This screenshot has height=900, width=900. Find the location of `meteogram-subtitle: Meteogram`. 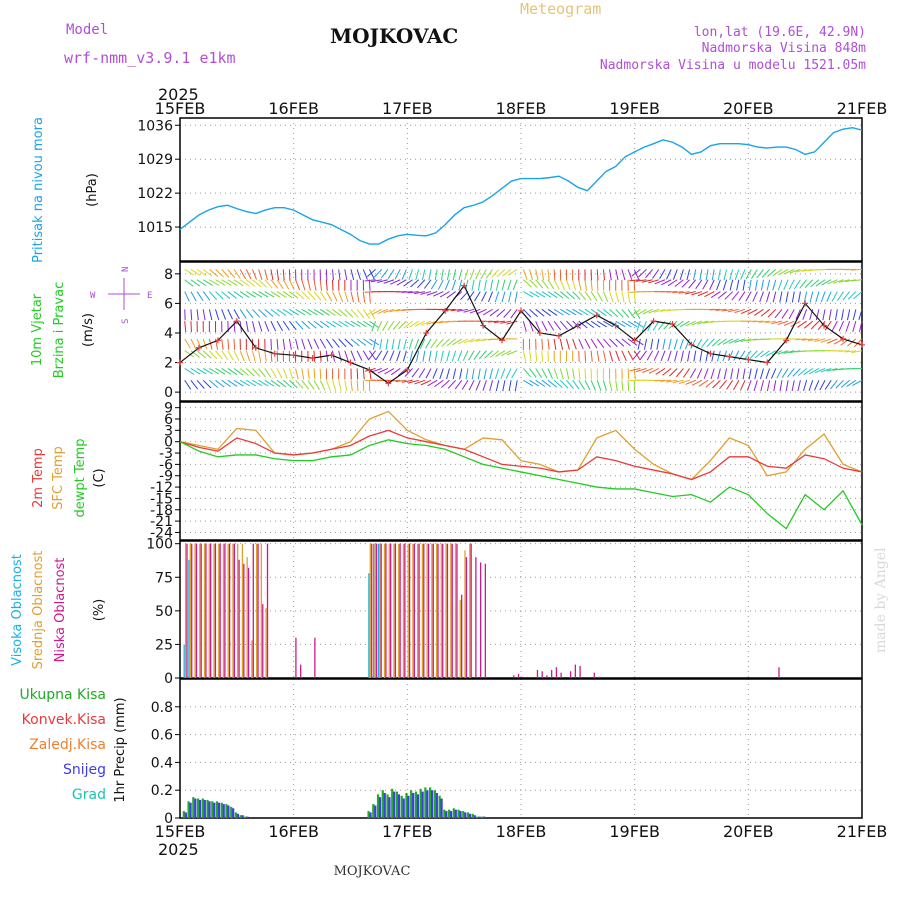

meteogram-subtitle: Meteogram is located at coordinates (560, 9).